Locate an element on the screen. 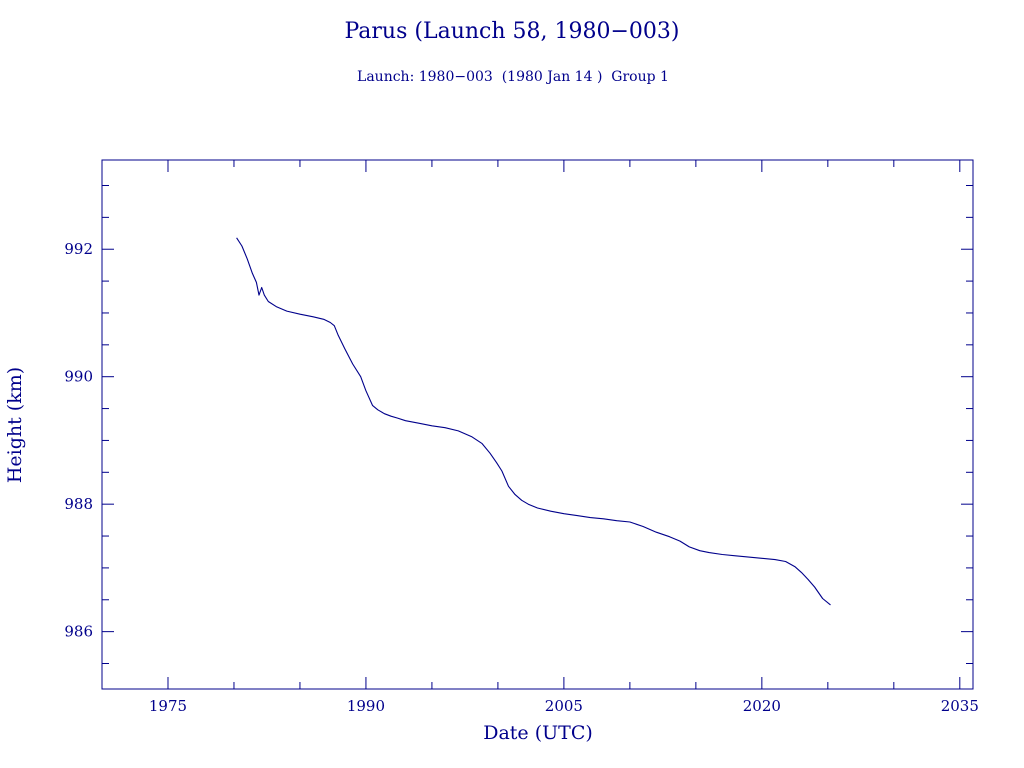  y-tick-label: 988 is located at coordinates (78, 504).